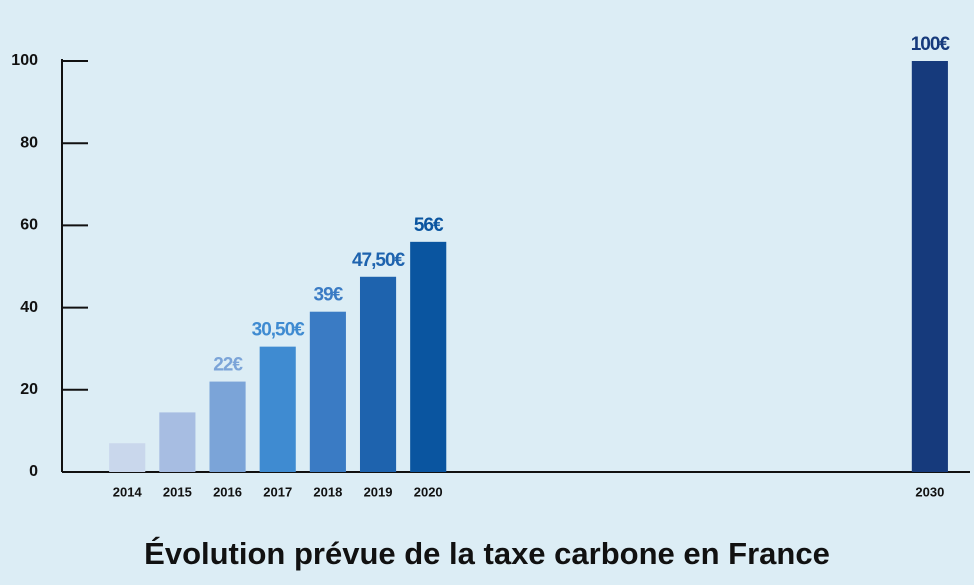 This screenshot has width=974, height=585. What do you see at coordinates (29, 225) in the screenshot?
I see `y-tick-label: 60` at bounding box center [29, 225].